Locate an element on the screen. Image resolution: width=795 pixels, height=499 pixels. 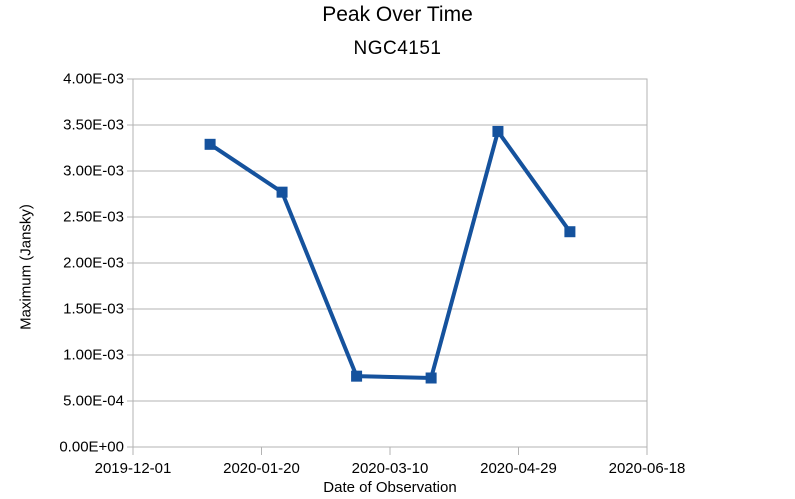
x-tick-label: 2019-12-01 is located at coordinates (133, 468).